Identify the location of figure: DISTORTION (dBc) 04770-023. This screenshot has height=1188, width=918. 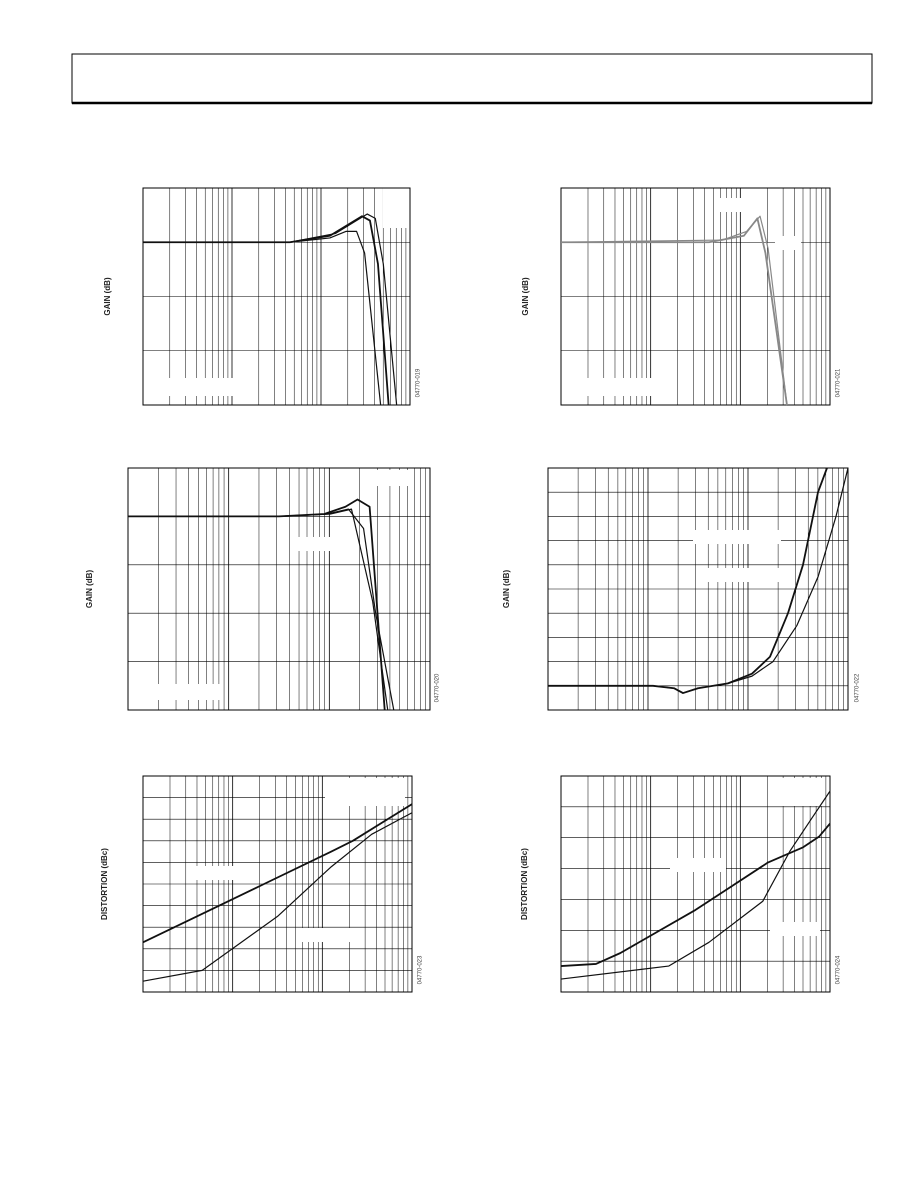
(262, 884).